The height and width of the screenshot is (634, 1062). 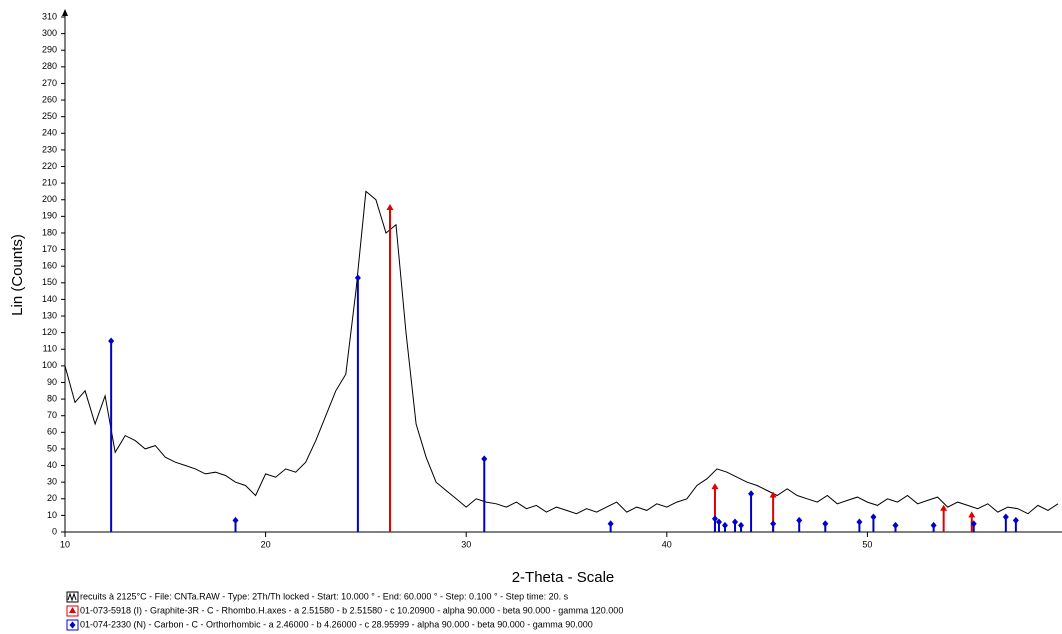 I want to click on y-tick-label: 50, so click(x=52, y=448).